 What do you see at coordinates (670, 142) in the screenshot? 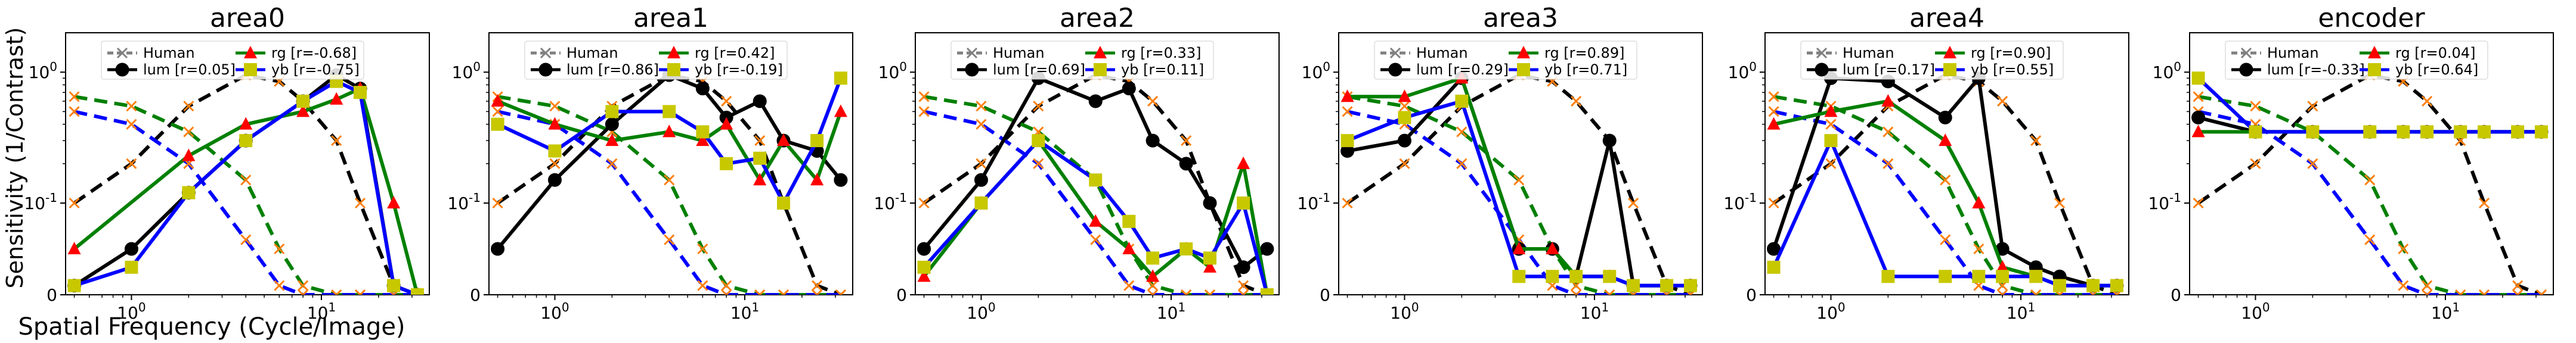
I see `series-line-yb` at bounding box center [670, 142].